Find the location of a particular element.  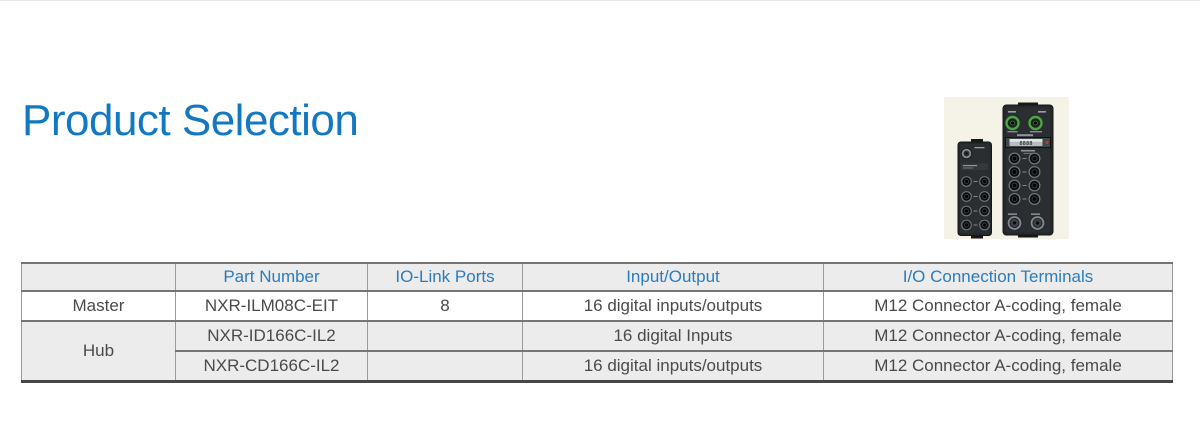

product-photo: 8888 is located at coordinates (1006, 168).